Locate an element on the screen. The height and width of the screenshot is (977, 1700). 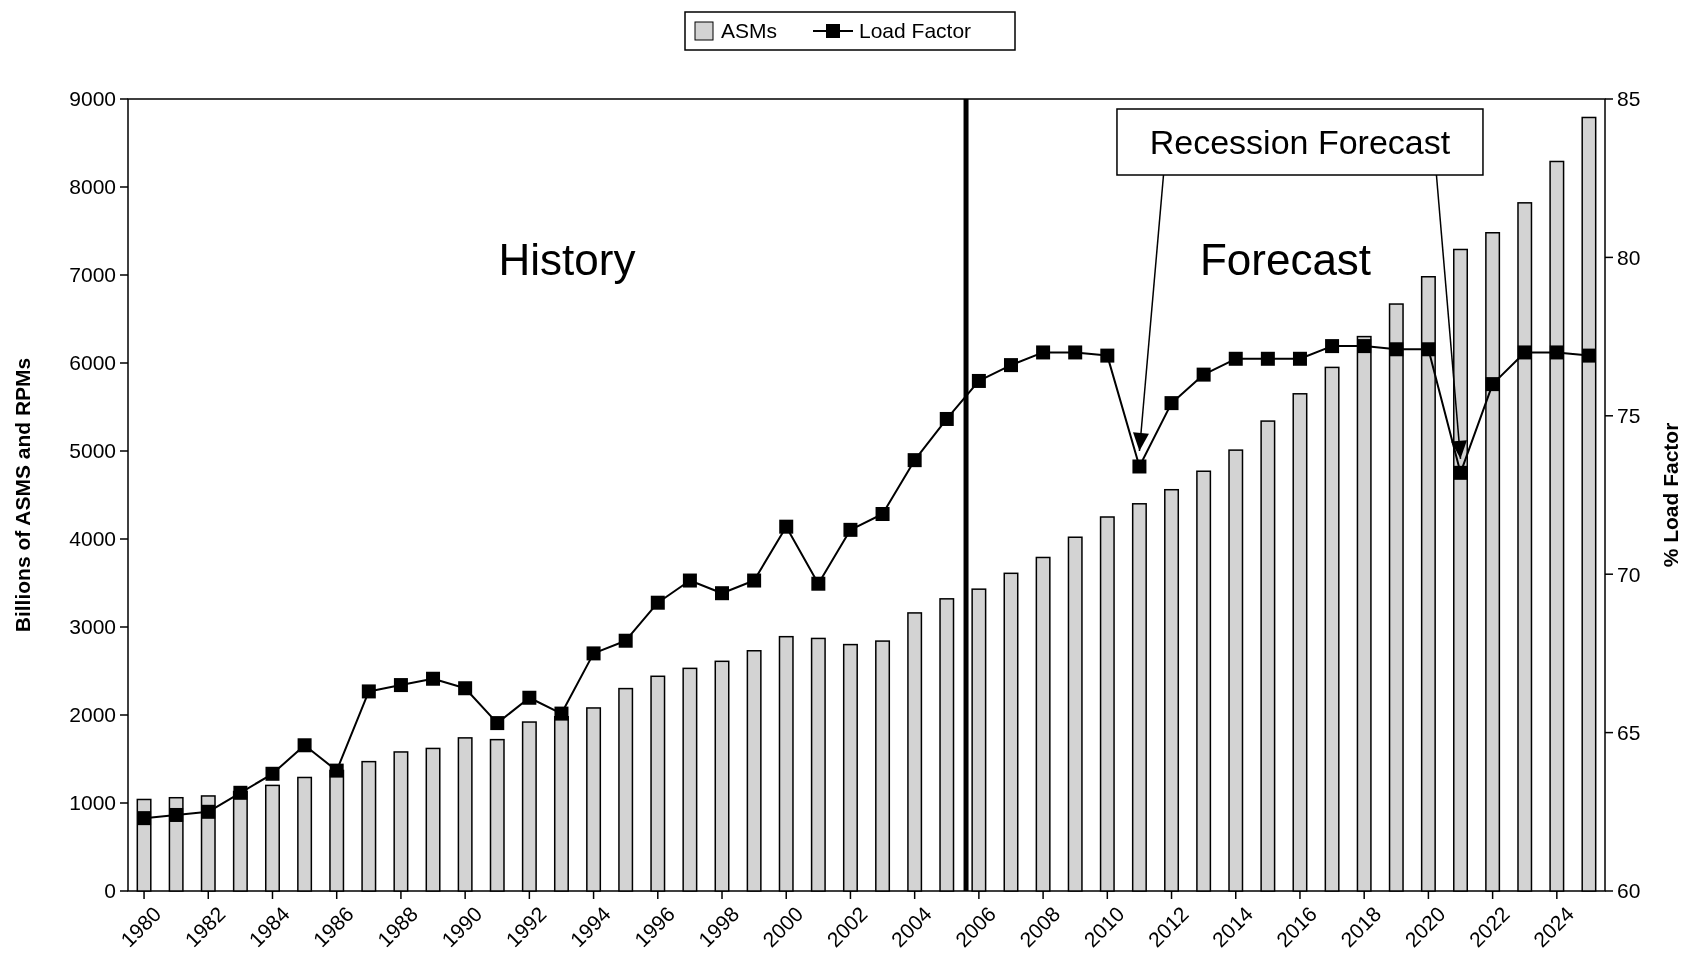
y2-tick-label: 70 is located at coordinates (1629, 574).